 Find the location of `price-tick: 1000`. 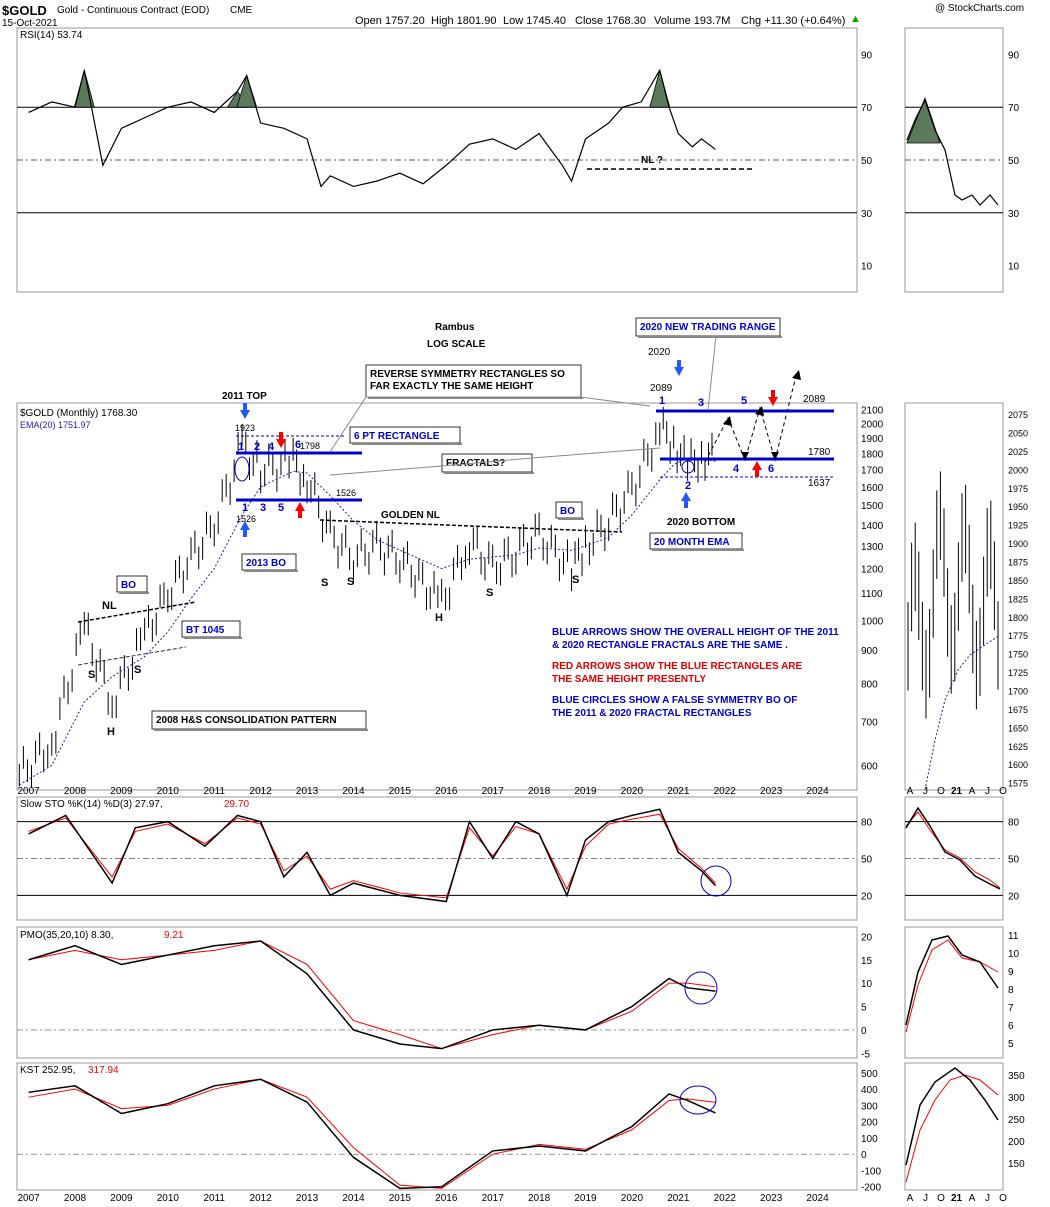

price-tick: 1000 is located at coordinates (872, 621).